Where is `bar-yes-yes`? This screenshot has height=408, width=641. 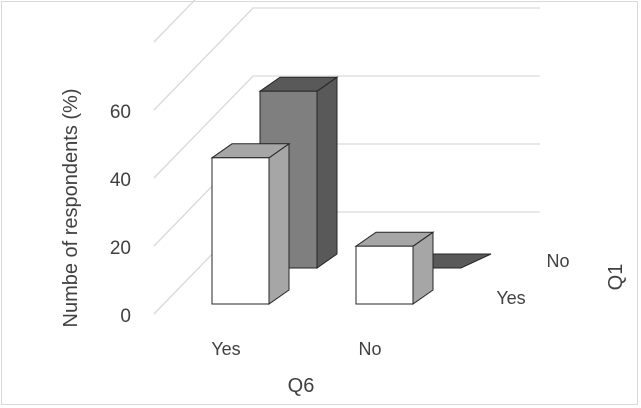 bar-yes-yes is located at coordinates (250, 223).